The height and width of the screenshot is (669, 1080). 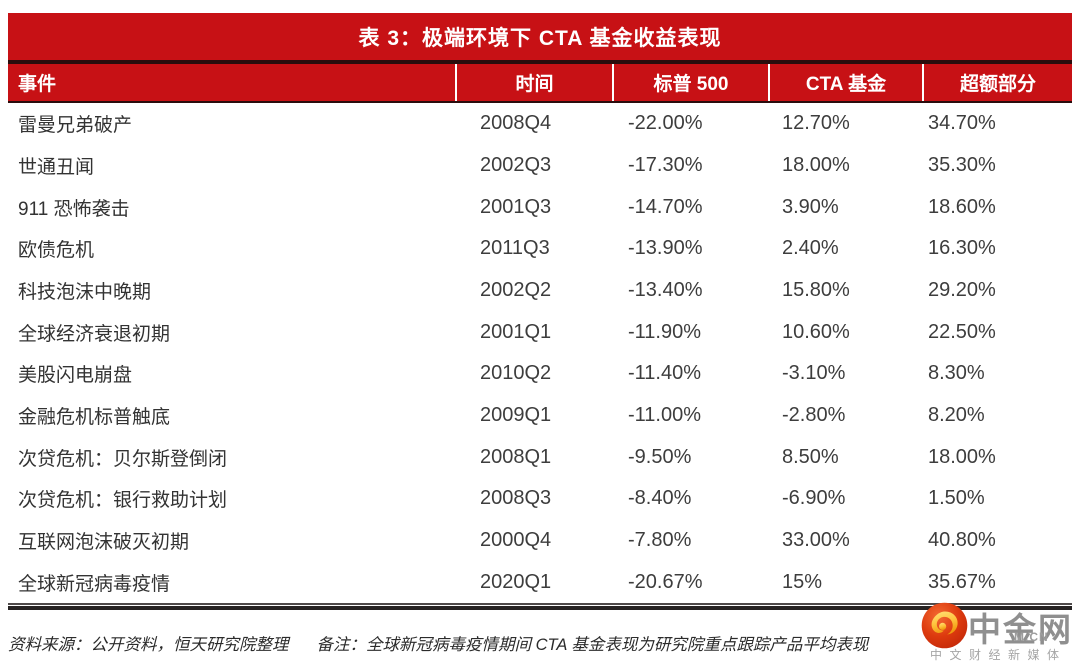 I want to click on table-header-row: 事件 时间 标普 500 CTA 基金 超额部分, so click(x=540, y=83).